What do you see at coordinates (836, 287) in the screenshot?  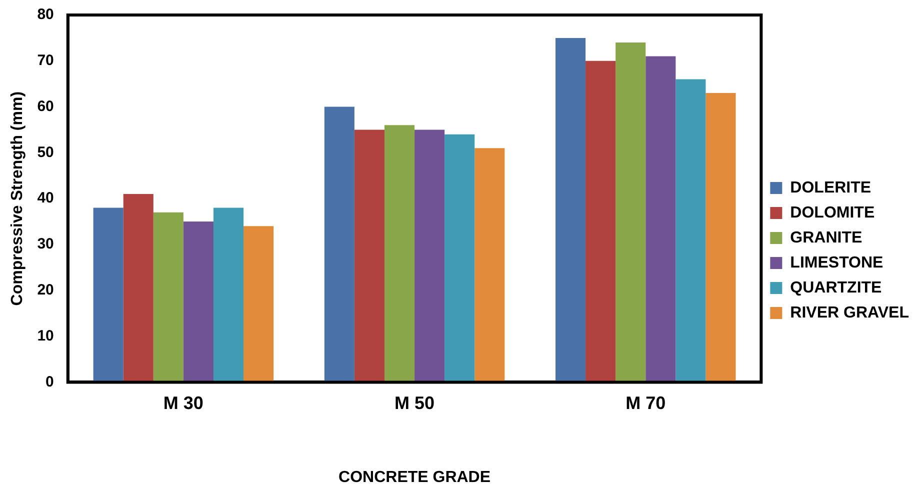 I see `legend-label: QUARTZITE` at bounding box center [836, 287].